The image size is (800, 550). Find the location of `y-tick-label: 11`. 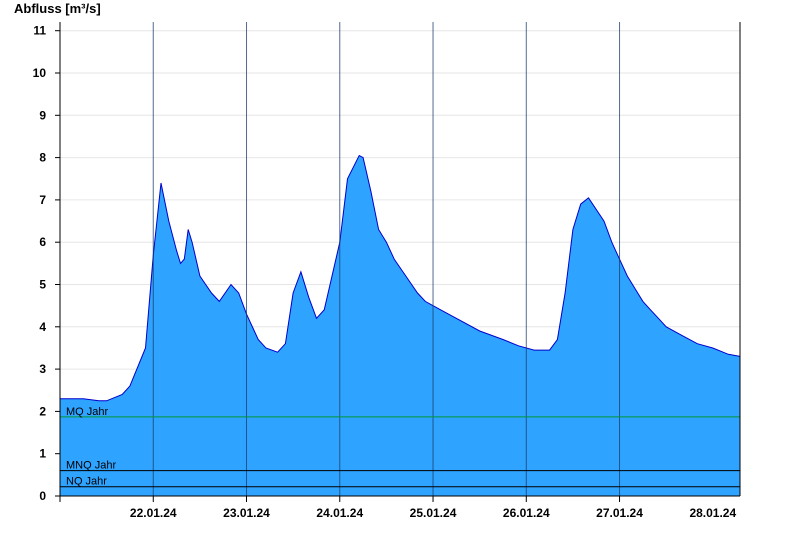

y-tick-label: 11 is located at coordinates (39, 31).